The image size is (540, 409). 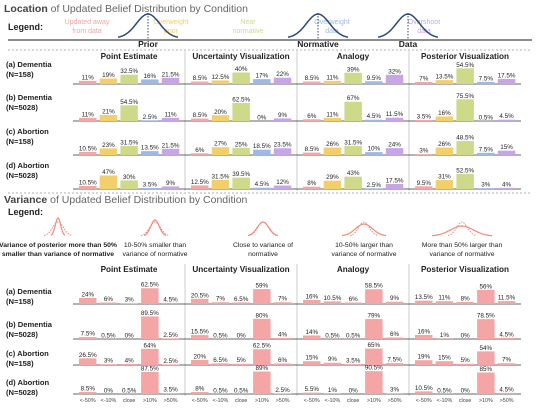 I want to click on var-data-label: 65%, so click(x=374, y=345).